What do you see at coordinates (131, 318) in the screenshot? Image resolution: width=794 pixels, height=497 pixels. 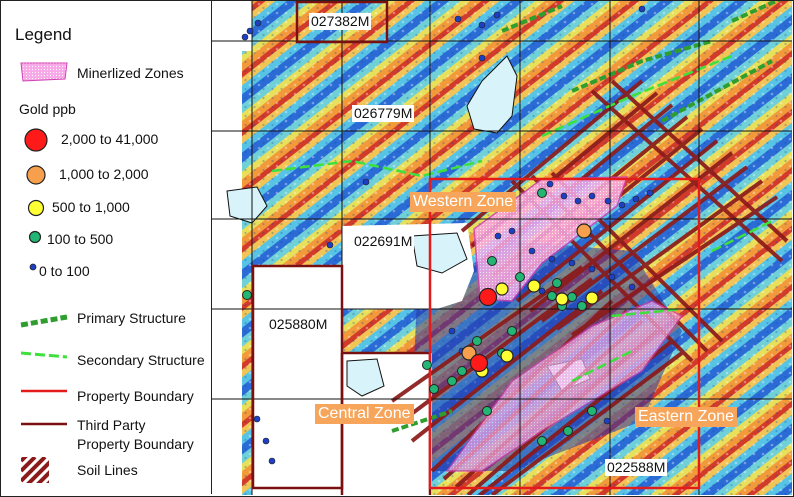 I see `primary-structure-label: Primary Structure` at bounding box center [131, 318].